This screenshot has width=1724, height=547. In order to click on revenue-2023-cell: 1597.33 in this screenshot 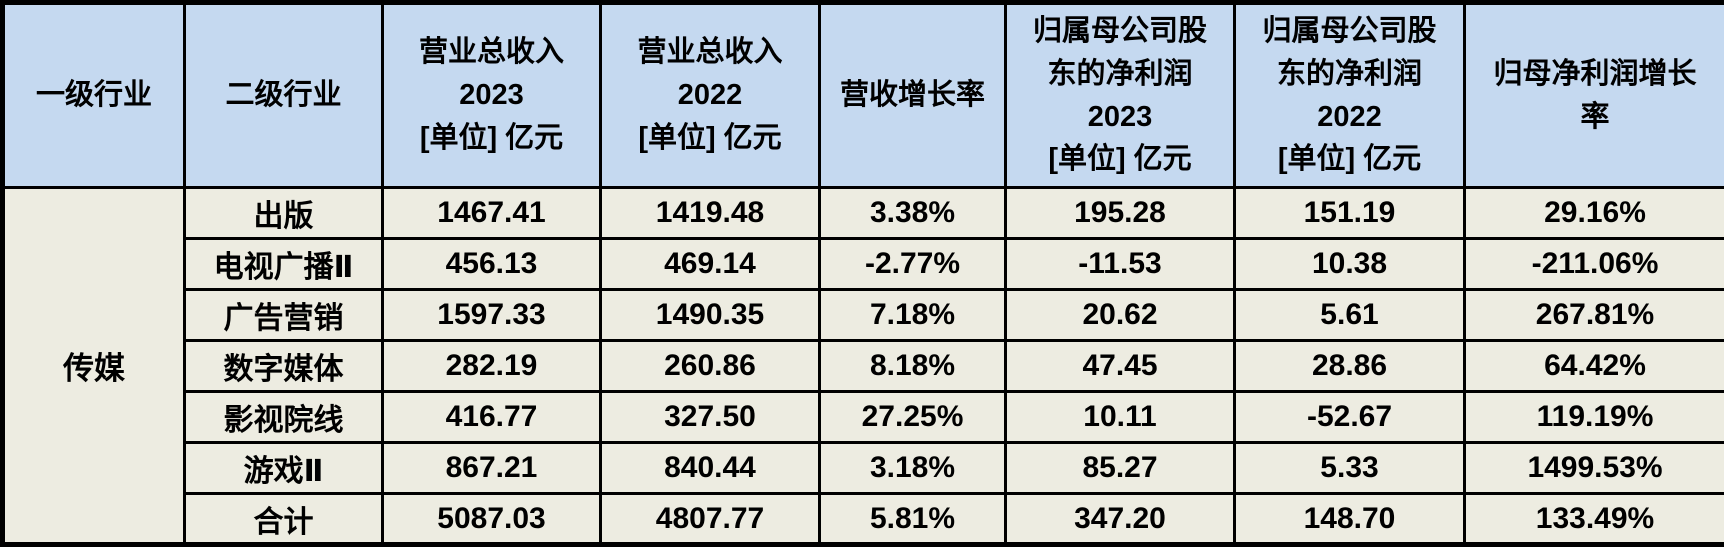, I will do `click(492, 315)`.